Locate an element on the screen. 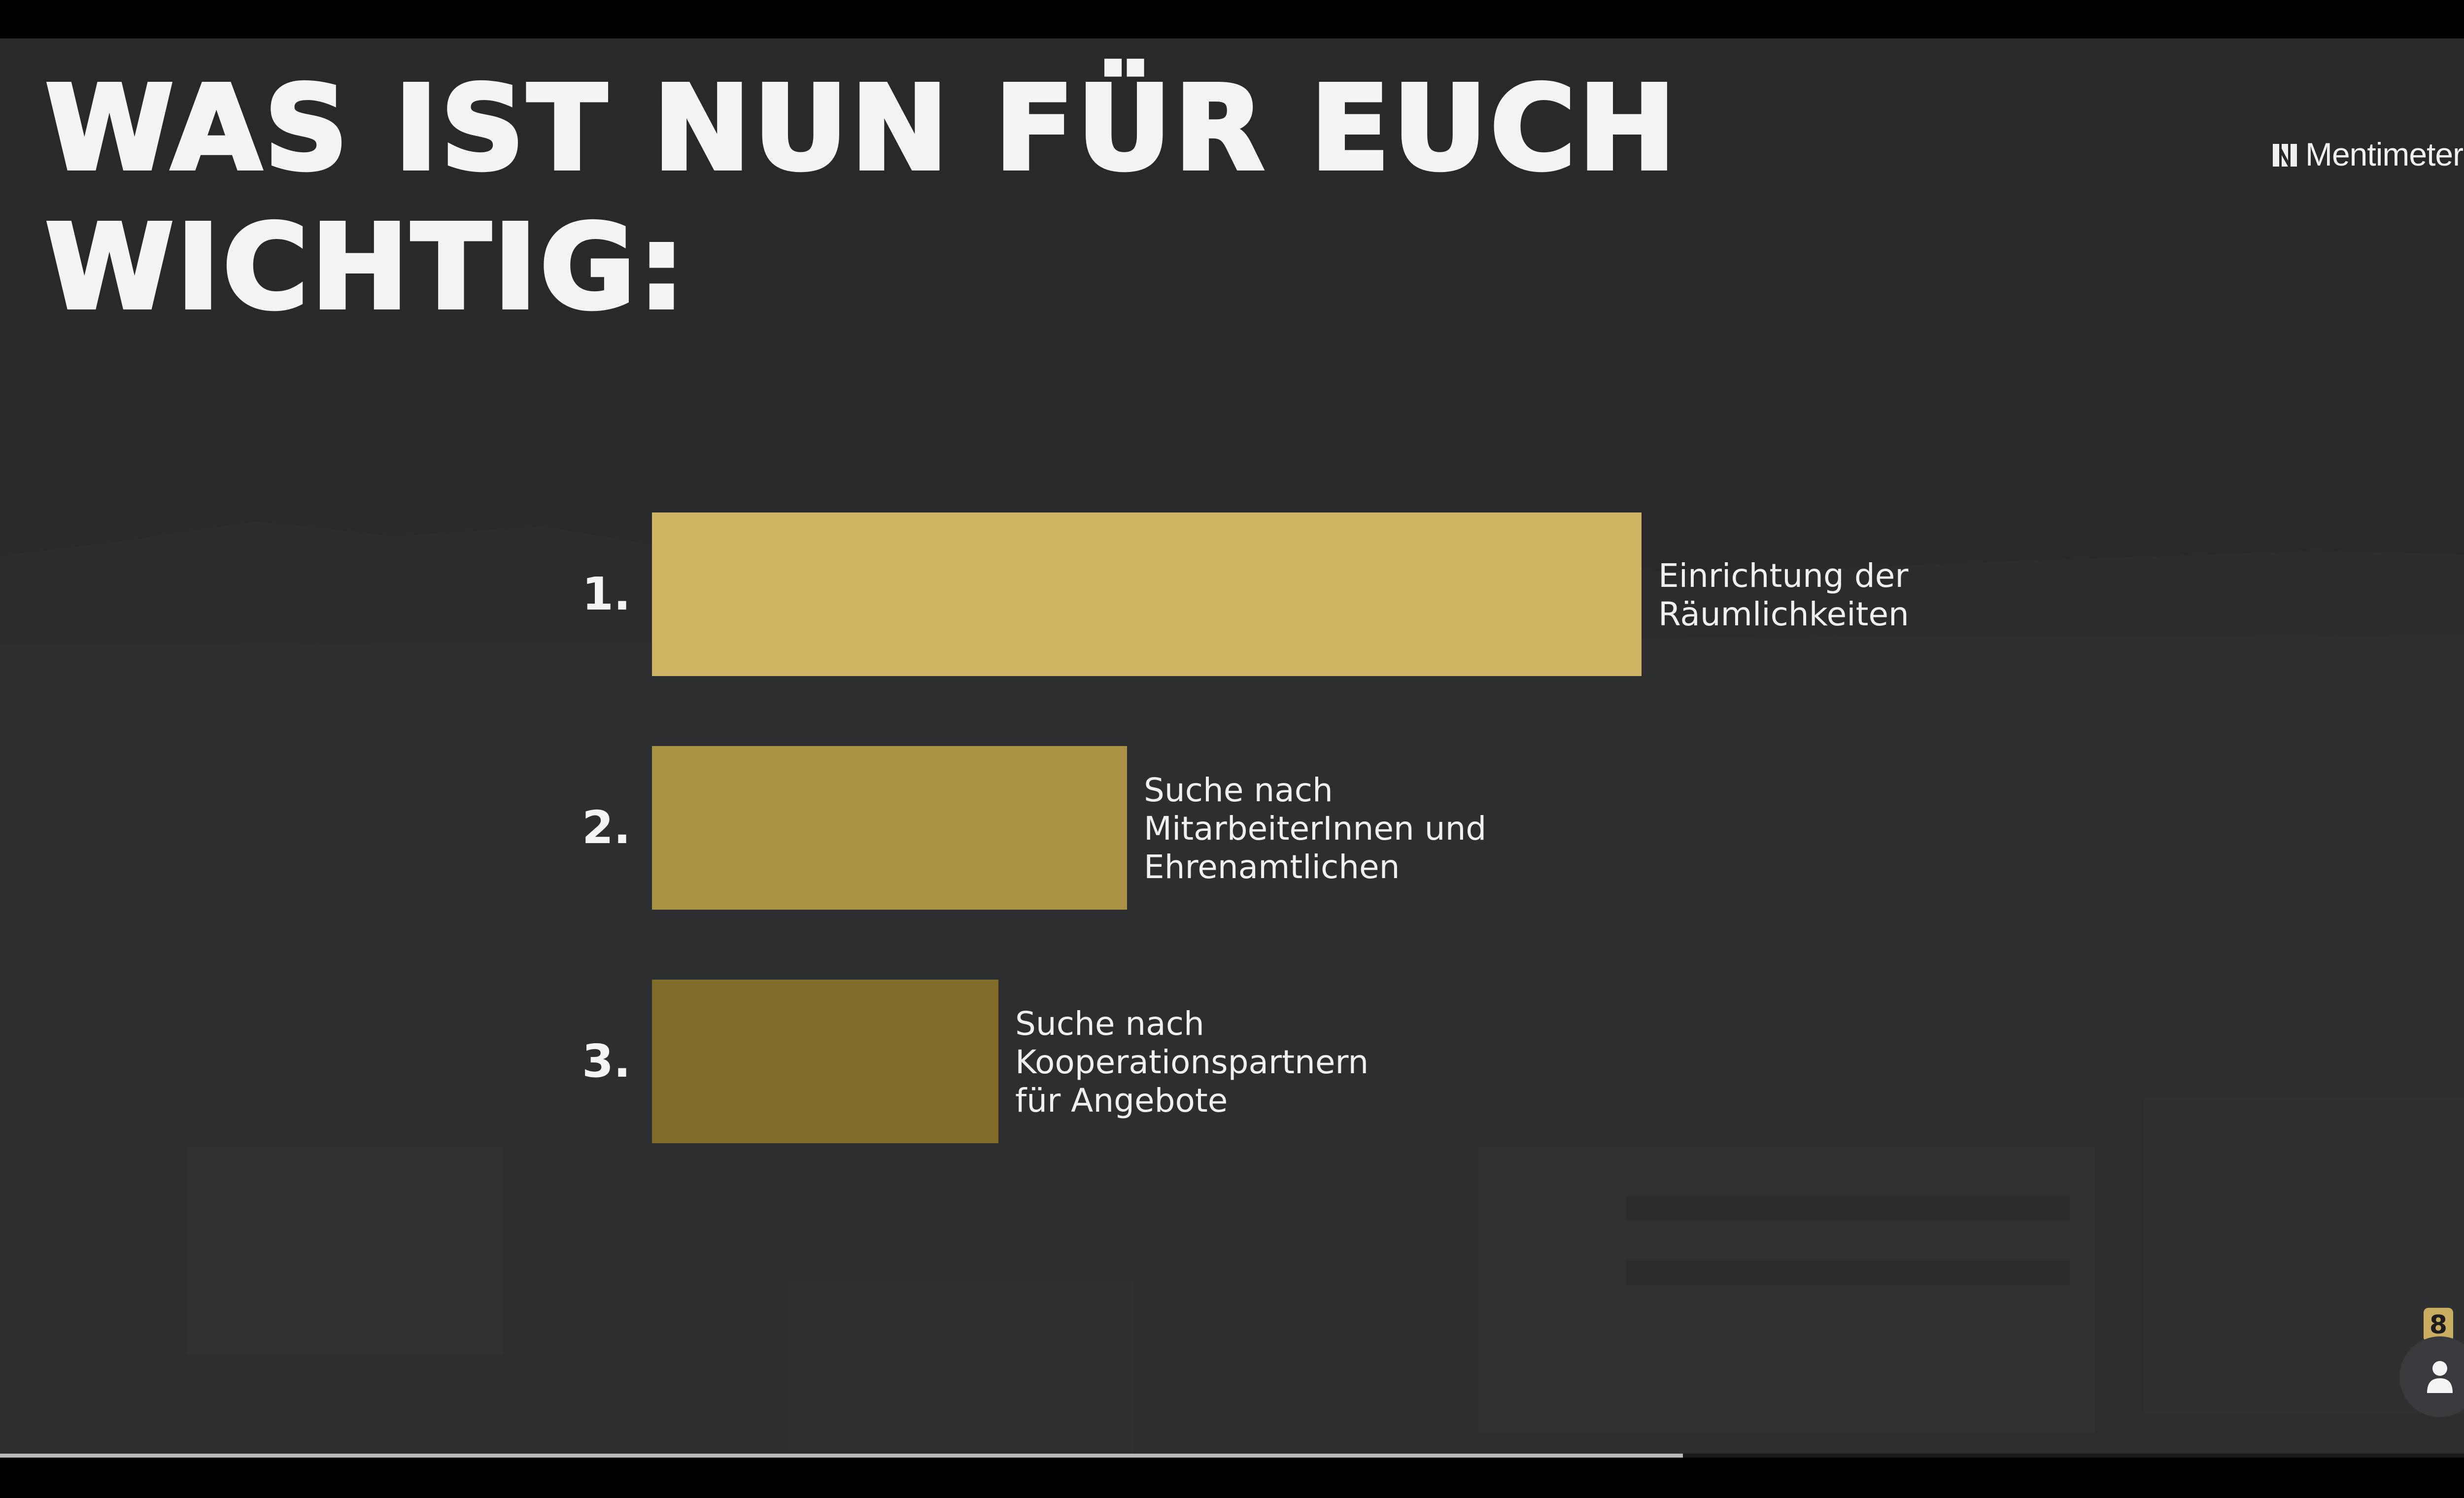 The height and width of the screenshot is (1498, 2464). slide-title: WAS IST NUN FÜR EUCH WICHTIG: is located at coordinates (906, 198).